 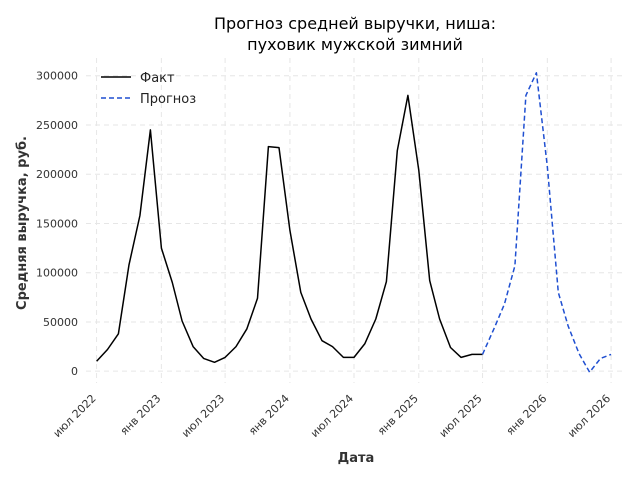 I want to click on x-tick-label: янв 2023, so click(x=141, y=415).